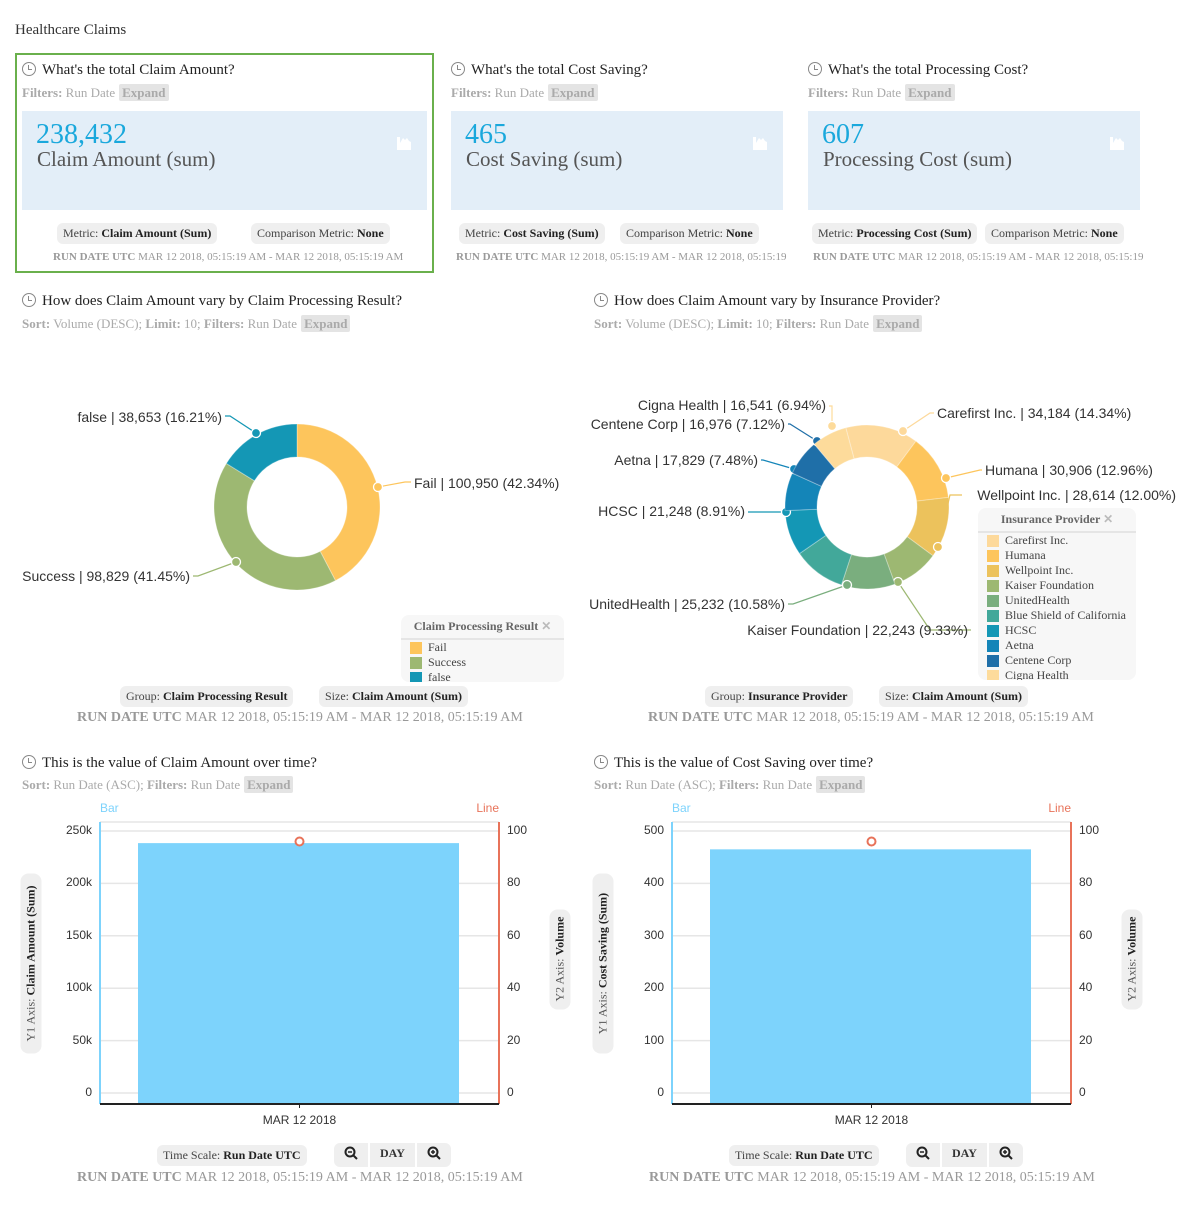  I want to click on slice-label: Kaiser Foundation | 22,243 (9.33%), so click(857, 630).